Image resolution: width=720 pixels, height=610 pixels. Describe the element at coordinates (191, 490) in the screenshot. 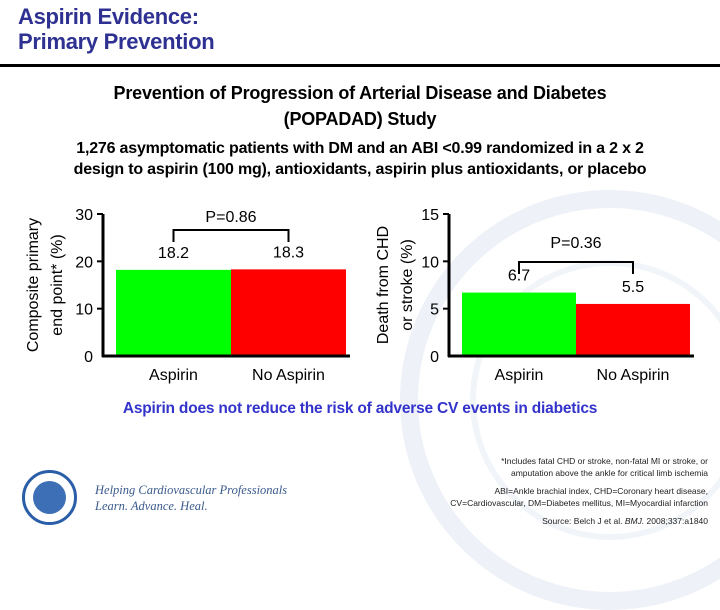

I see `tagline-line1: Helping Cardiovascular Professionals` at that location.